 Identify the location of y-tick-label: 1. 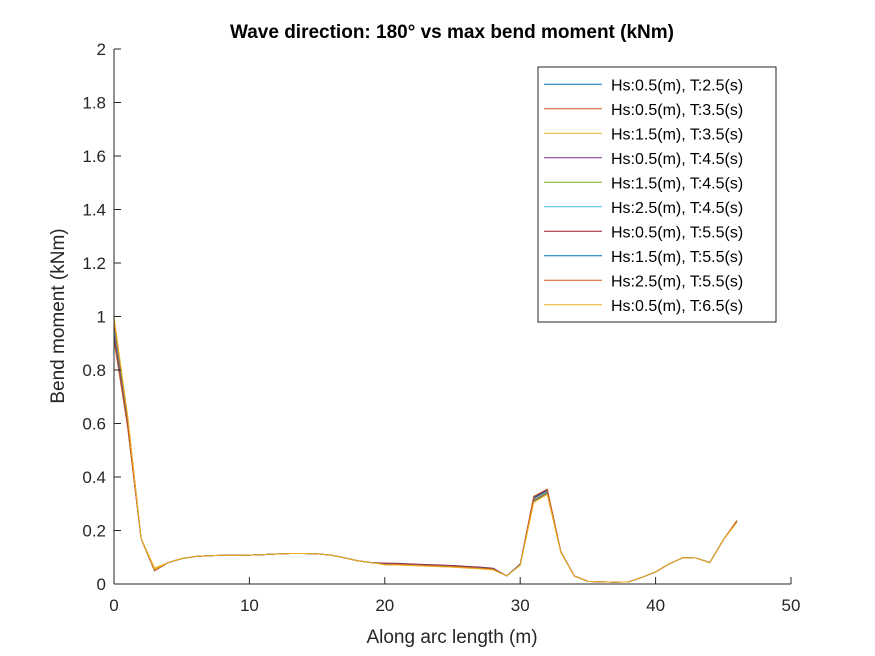
(101, 317).